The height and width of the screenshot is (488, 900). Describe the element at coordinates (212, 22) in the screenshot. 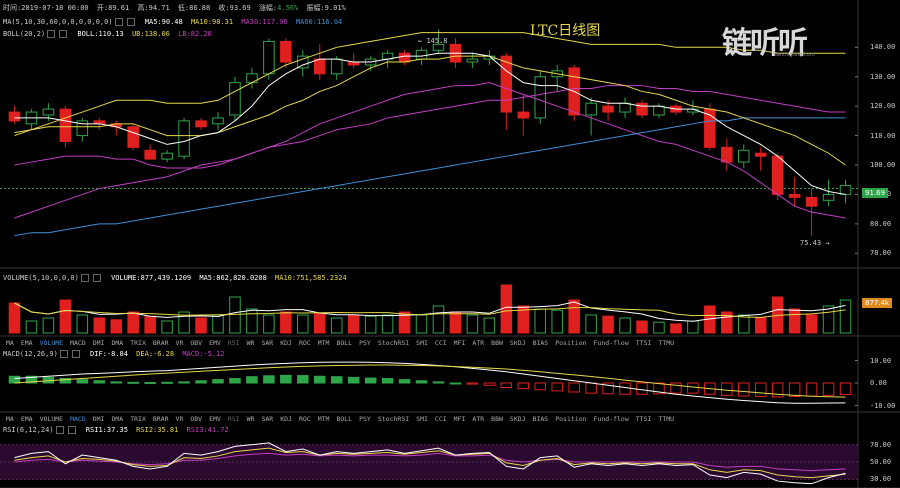

I see `ma10-value: MA10:98.31` at that location.